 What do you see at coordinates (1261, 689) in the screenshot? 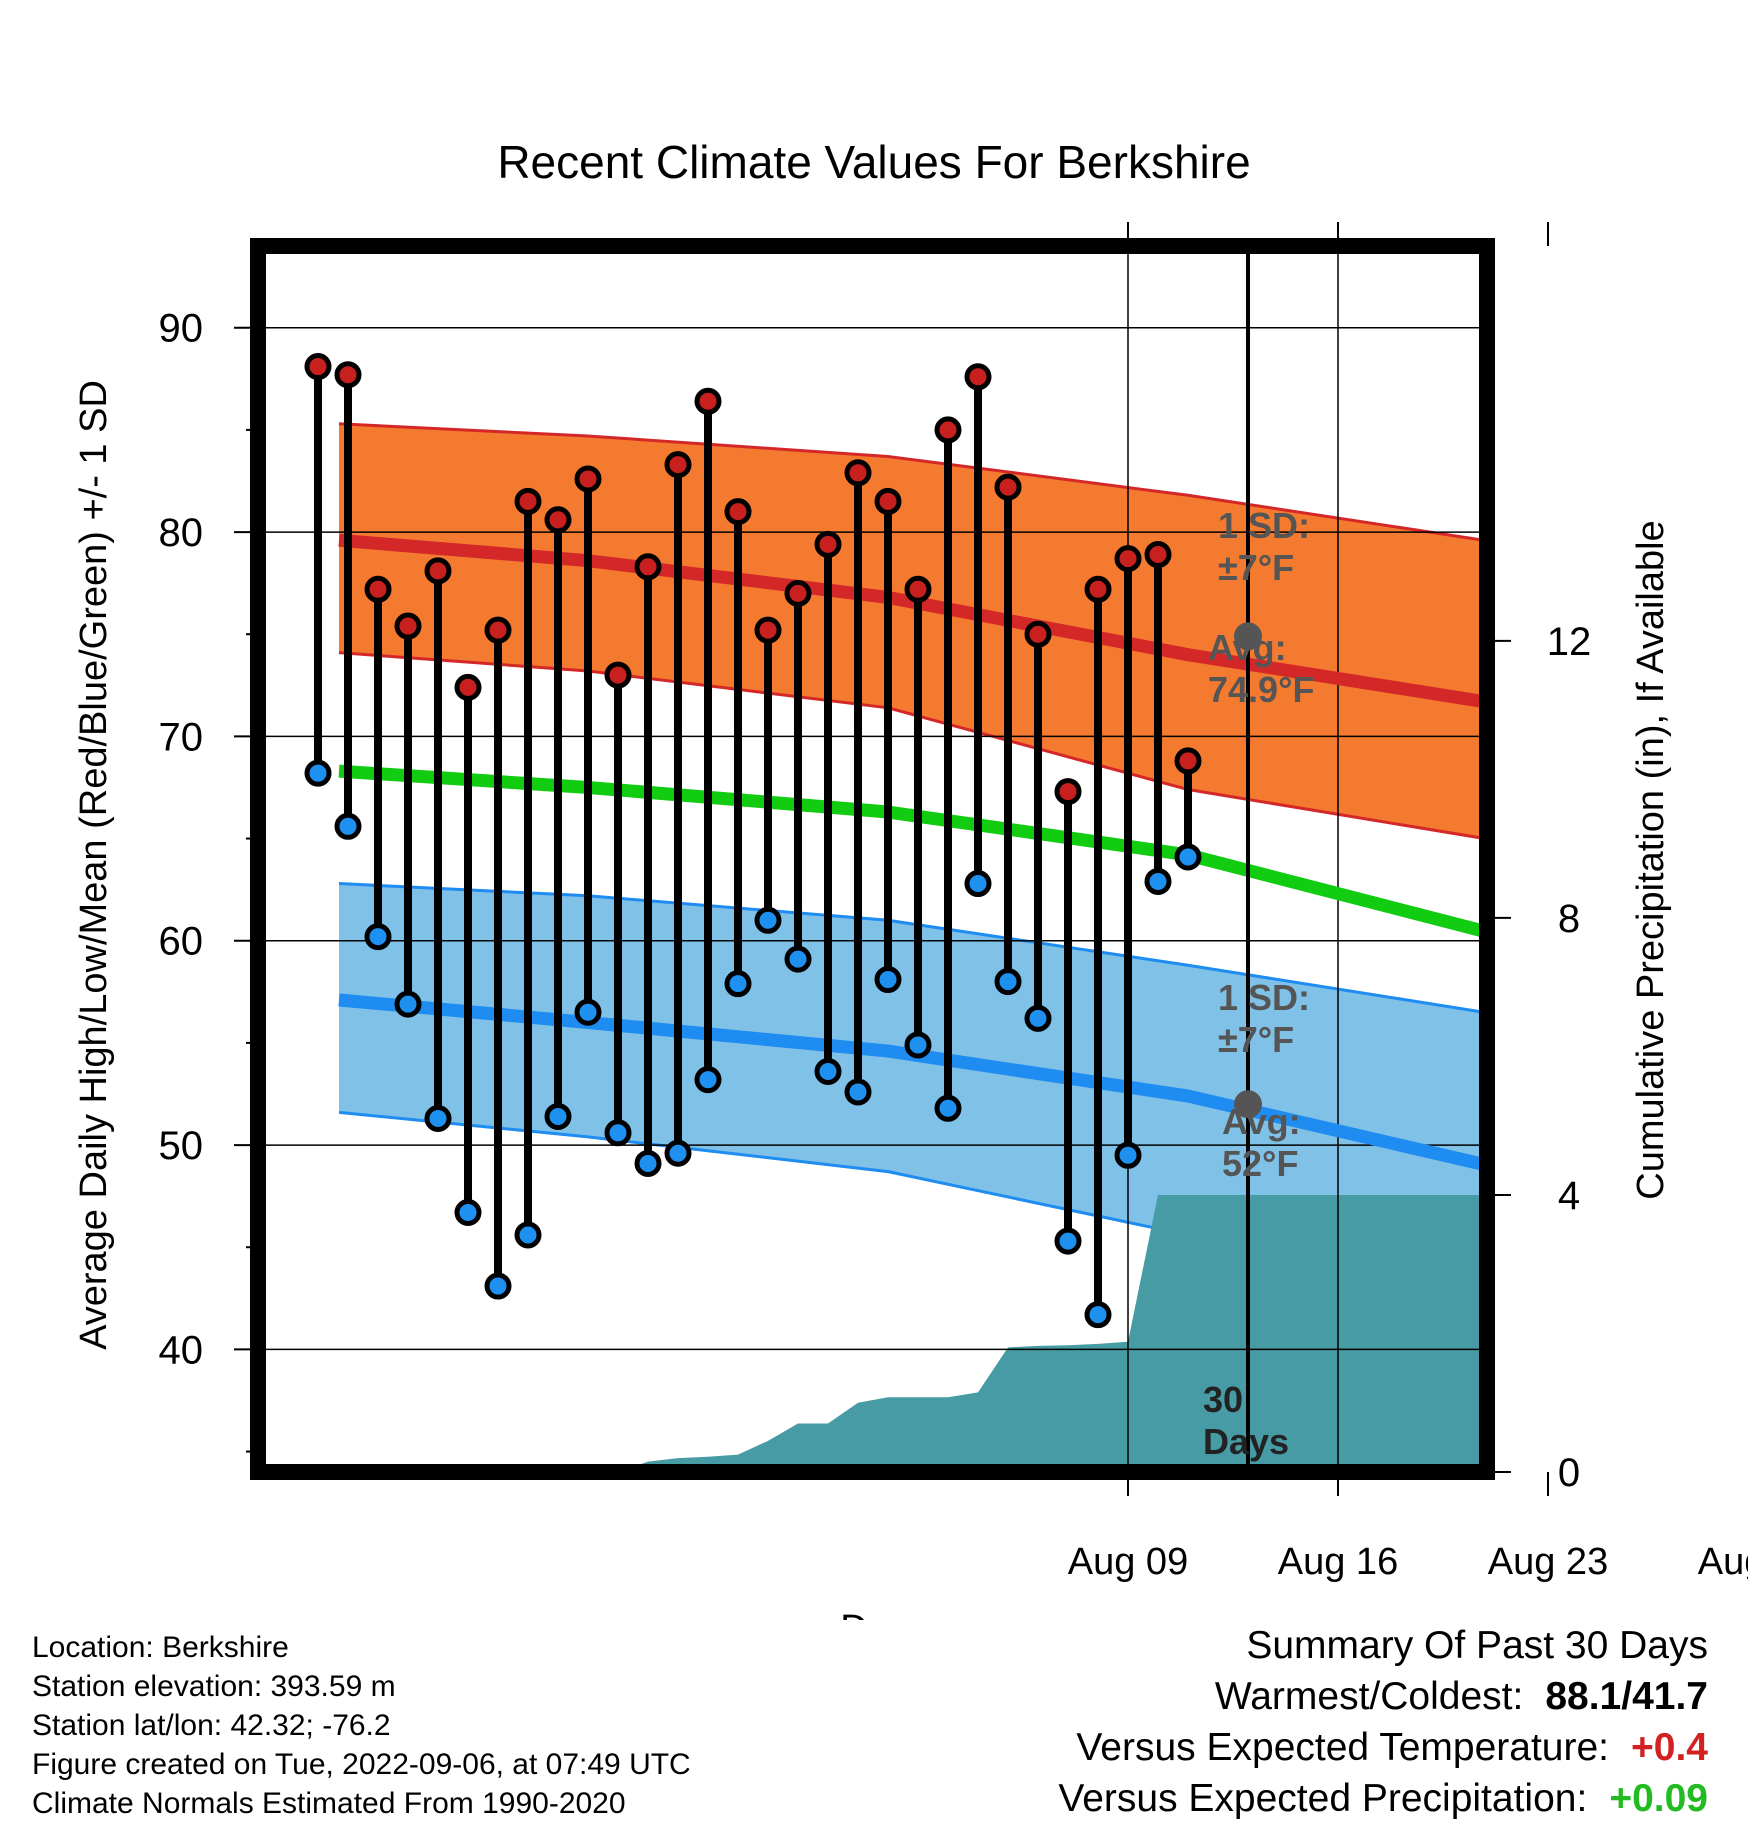
I see `high-avg-value: 74.9°F` at bounding box center [1261, 689].